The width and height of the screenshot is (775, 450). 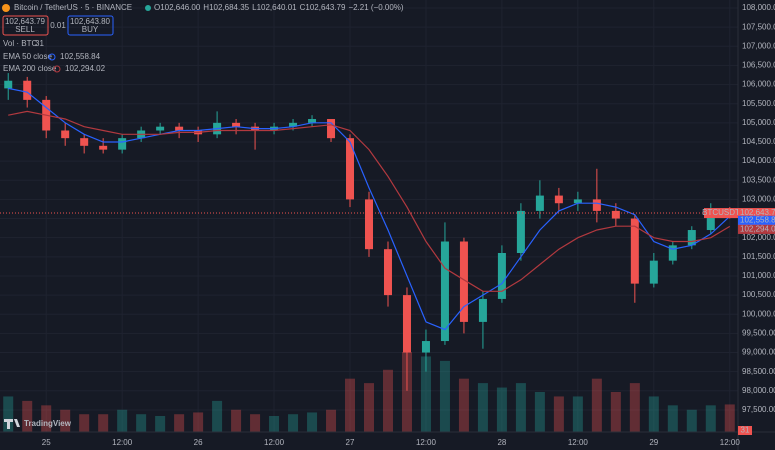 I want to click on x-tick-label: 25, so click(x=46, y=442).